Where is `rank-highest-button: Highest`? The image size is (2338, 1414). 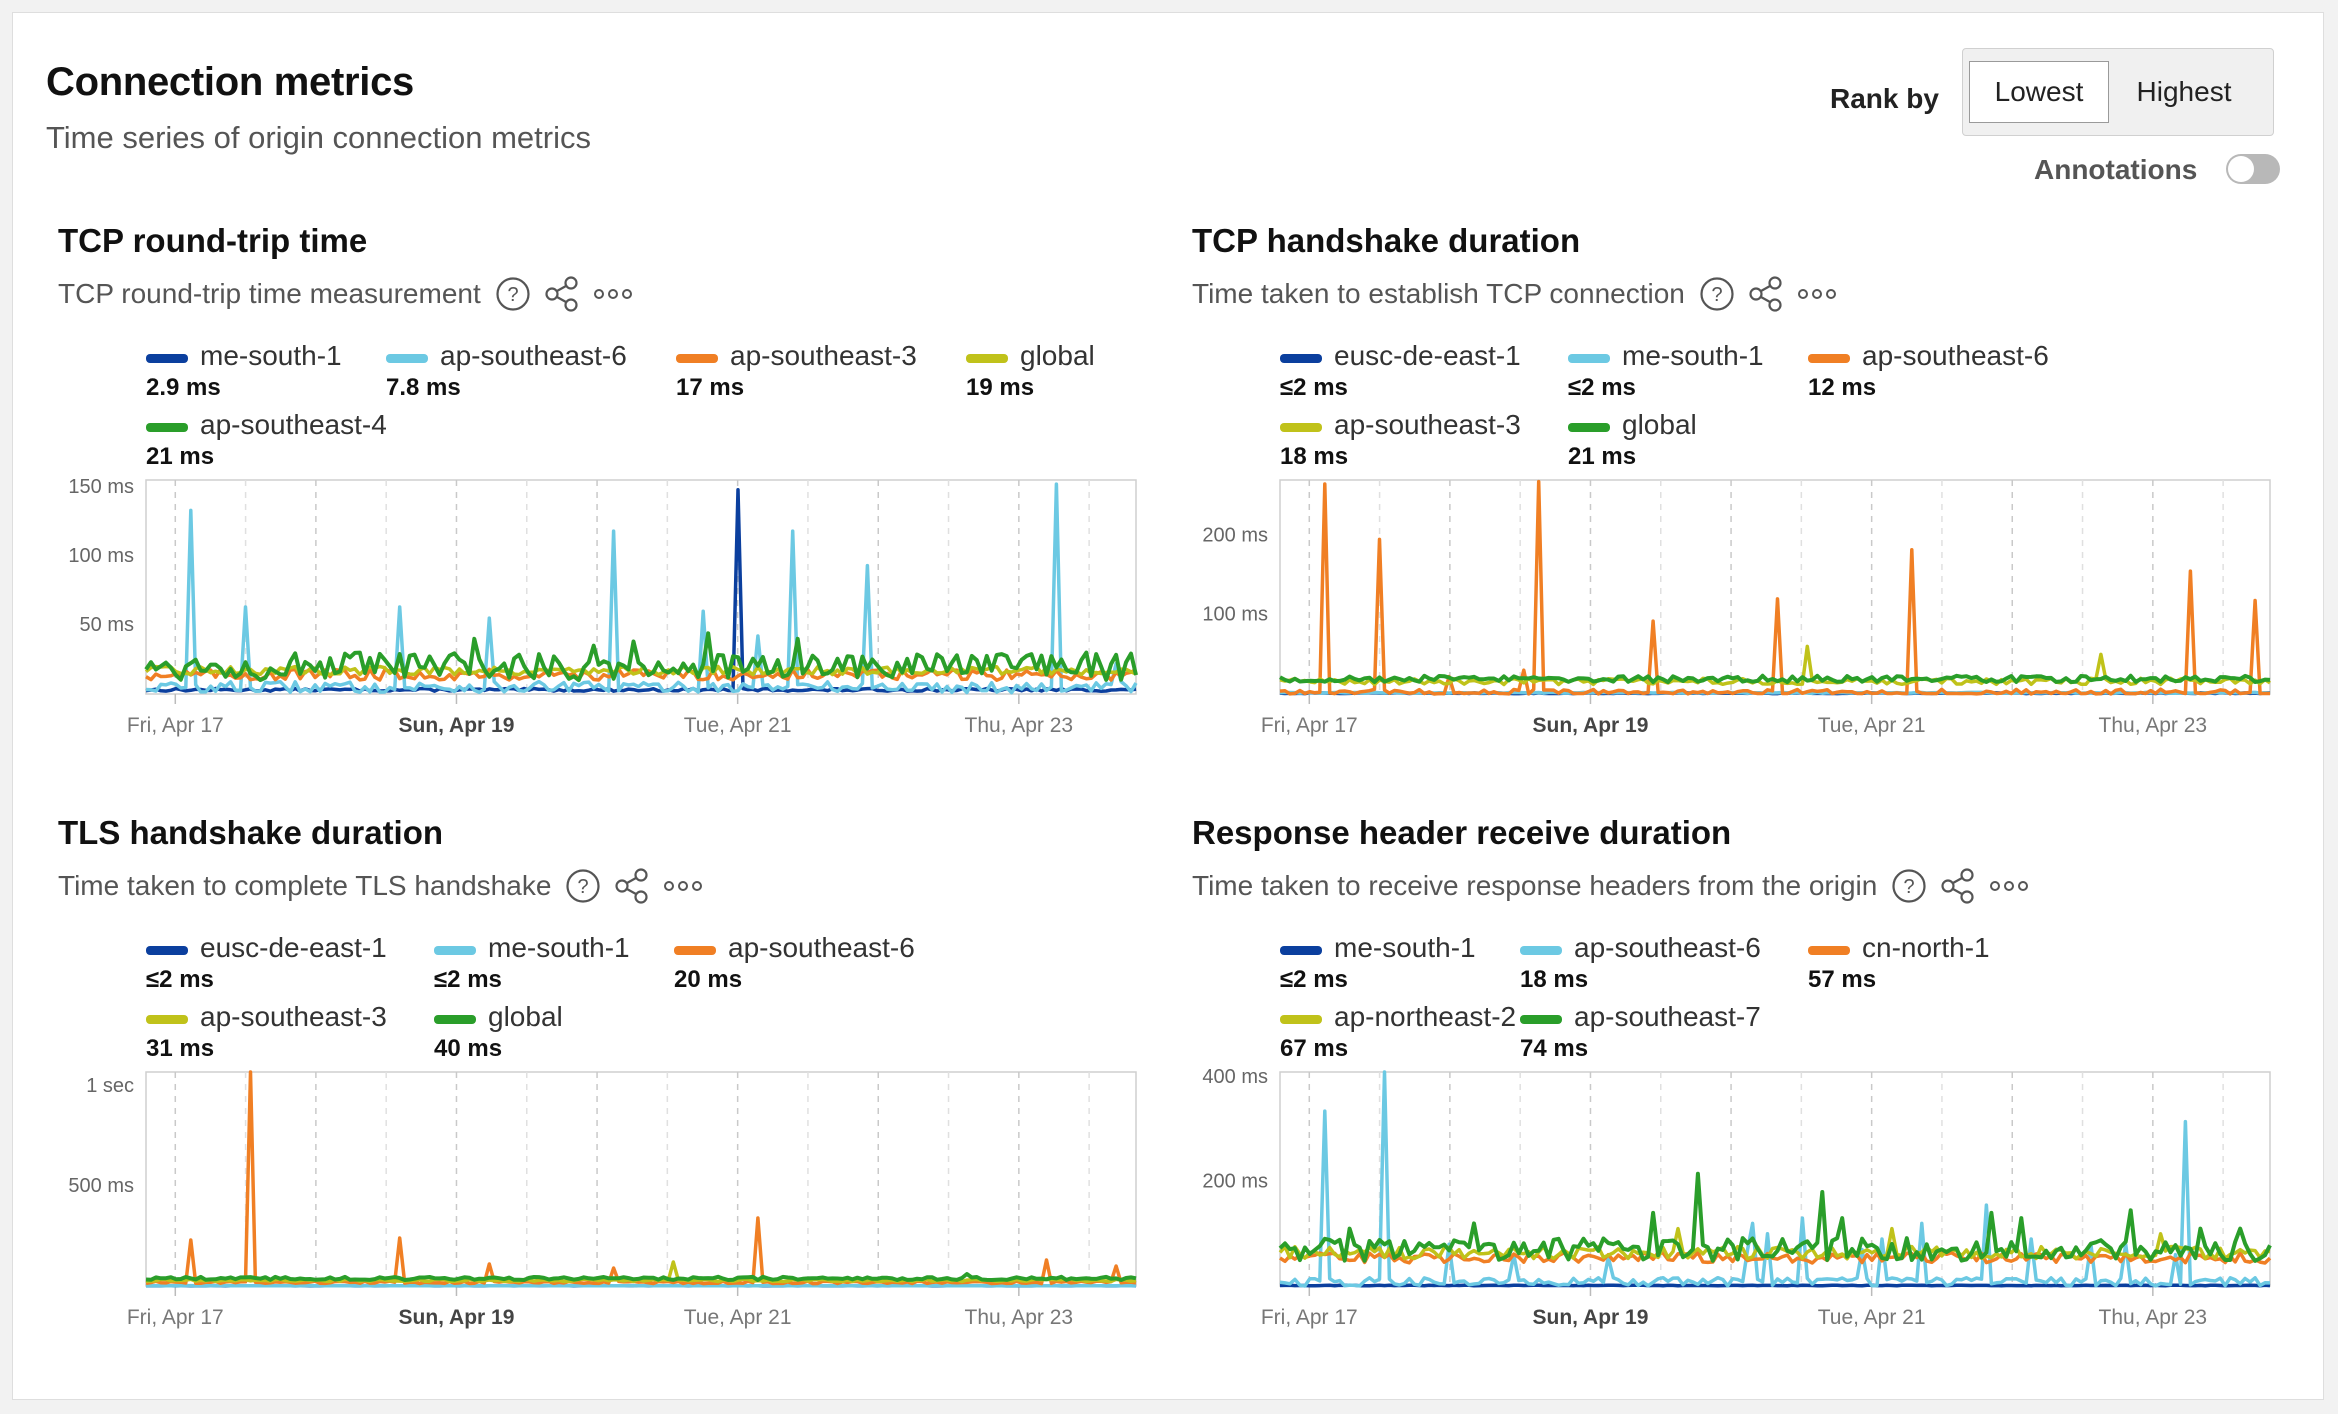
rank-highest-button: Highest is located at coordinates (2184, 91).